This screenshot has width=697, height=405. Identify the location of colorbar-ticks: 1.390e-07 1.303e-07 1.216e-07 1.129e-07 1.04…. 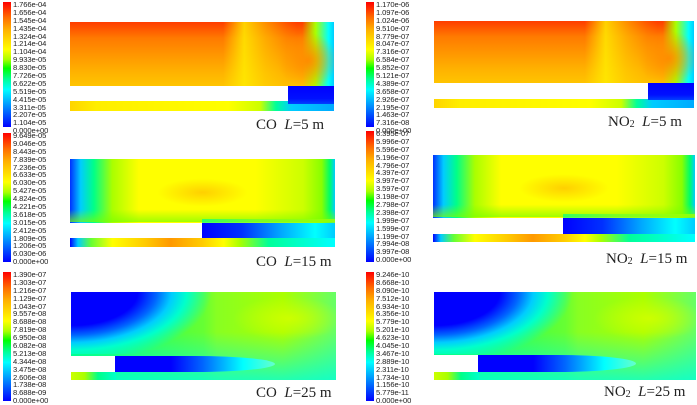
(31, 337).